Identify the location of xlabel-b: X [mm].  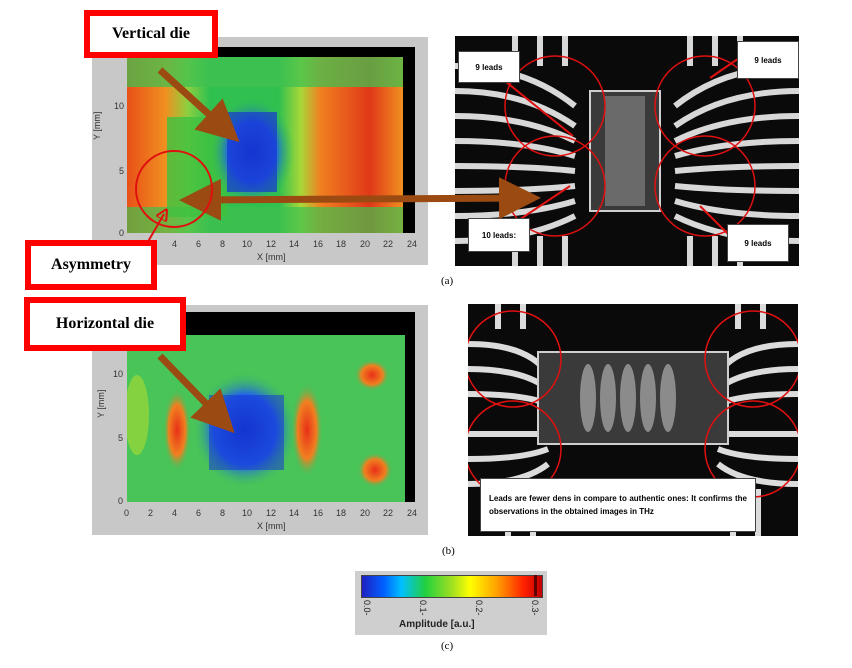
(271, 526).